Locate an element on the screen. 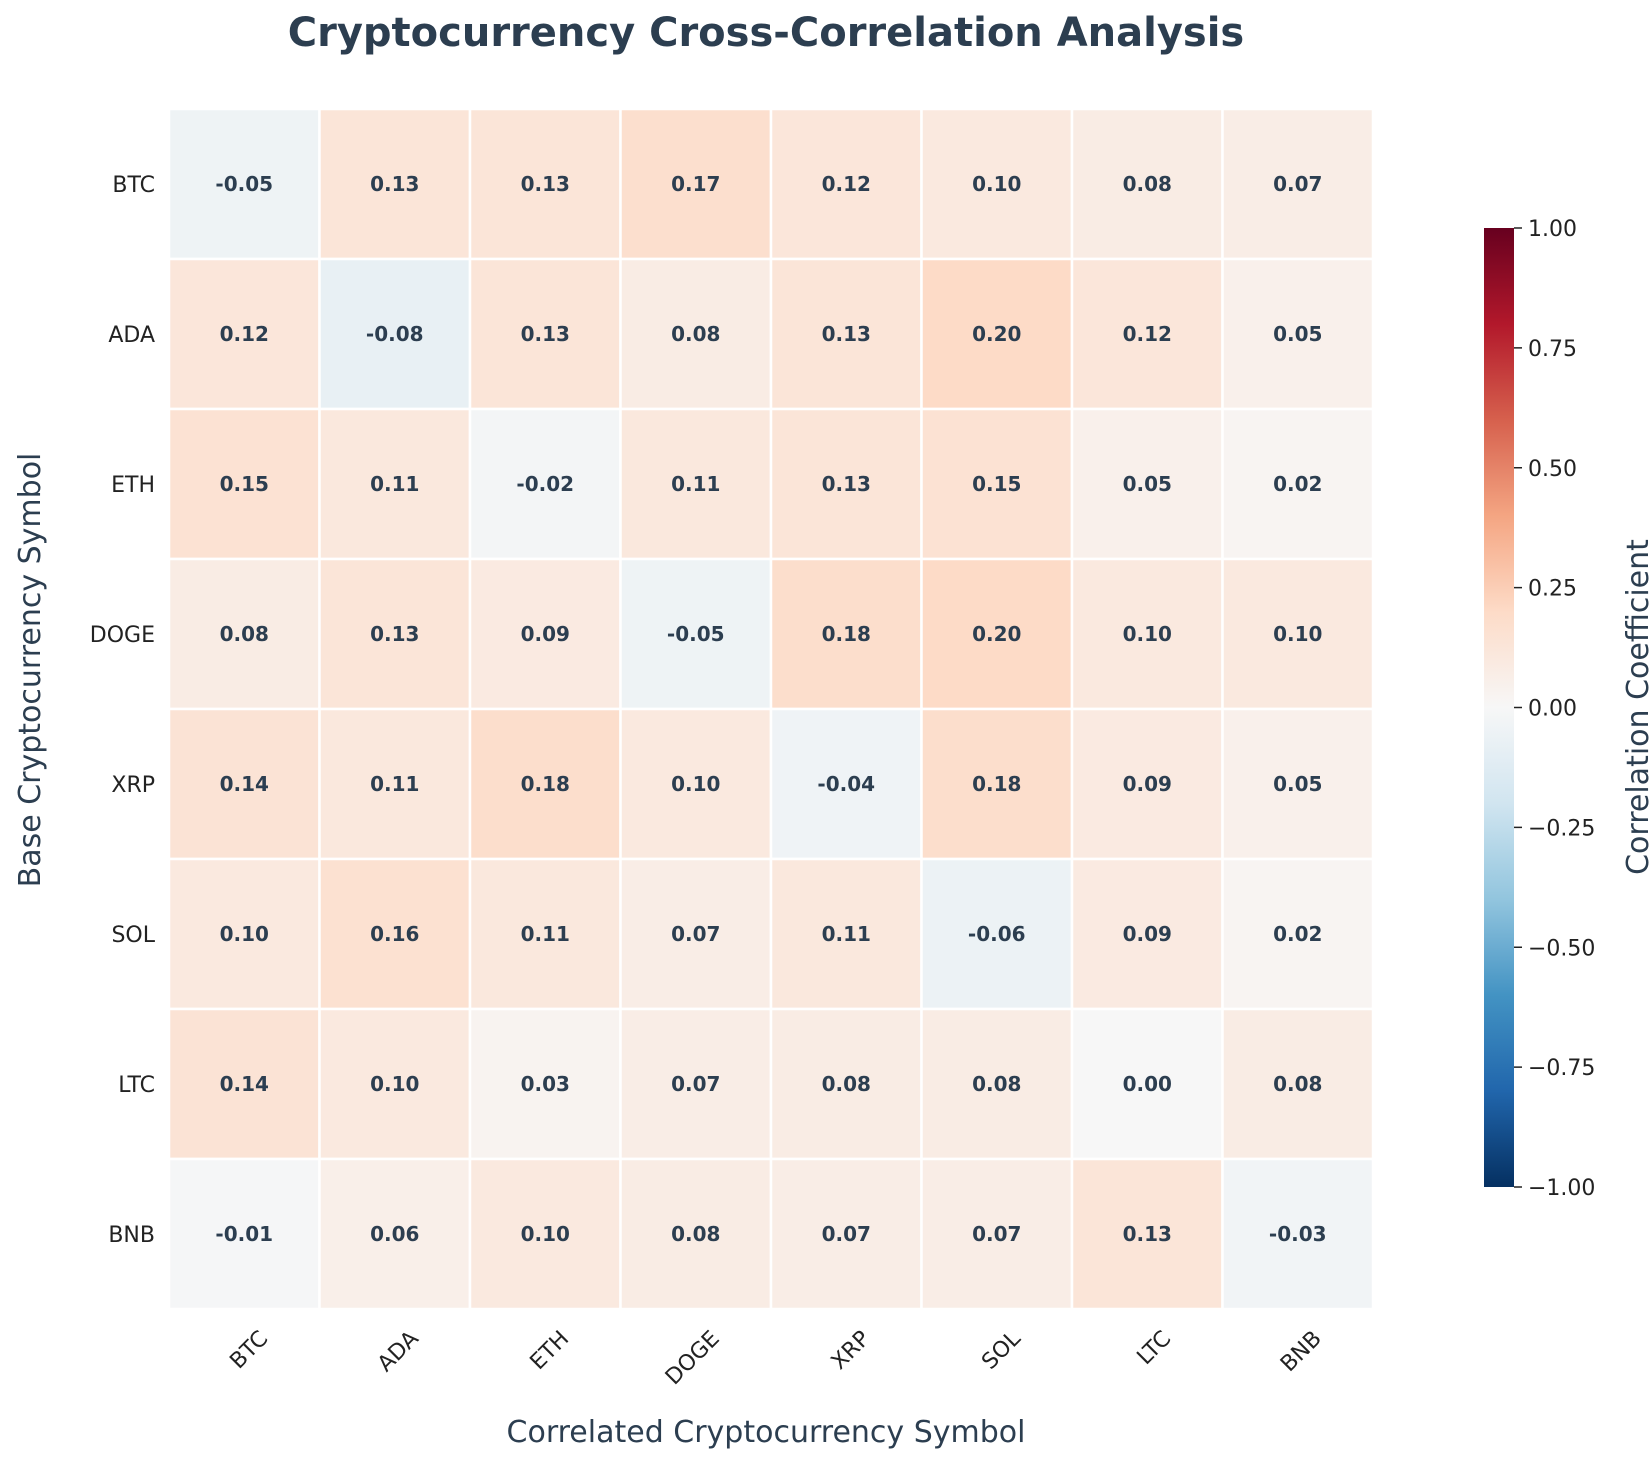  cell-value-label: 0.06 is located at coordinates (394, 1234).